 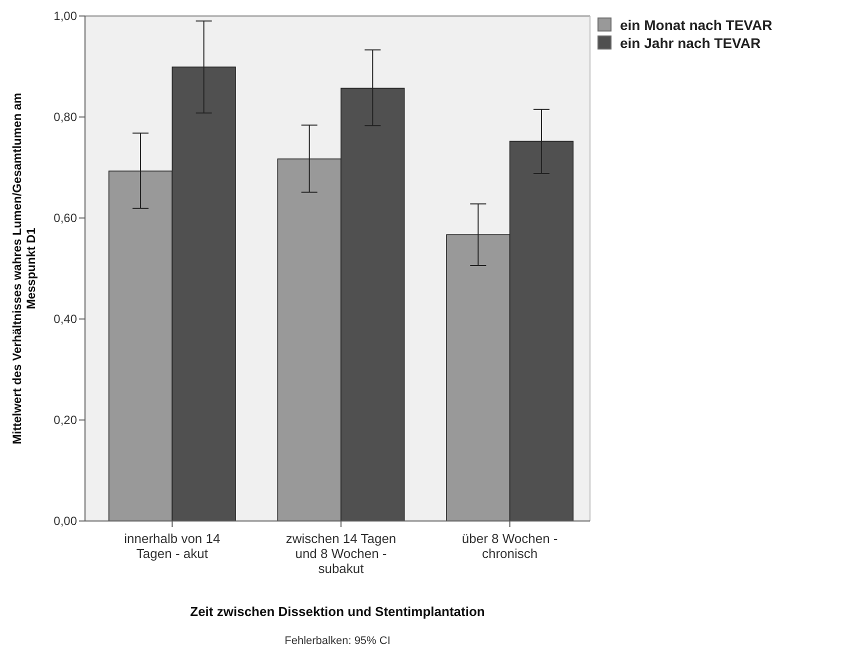 What do you see at coordinates (337, 641) in the screenshot?
I see `text: Fehlerbalken: 95% CI` at bounding box center [337, 641].